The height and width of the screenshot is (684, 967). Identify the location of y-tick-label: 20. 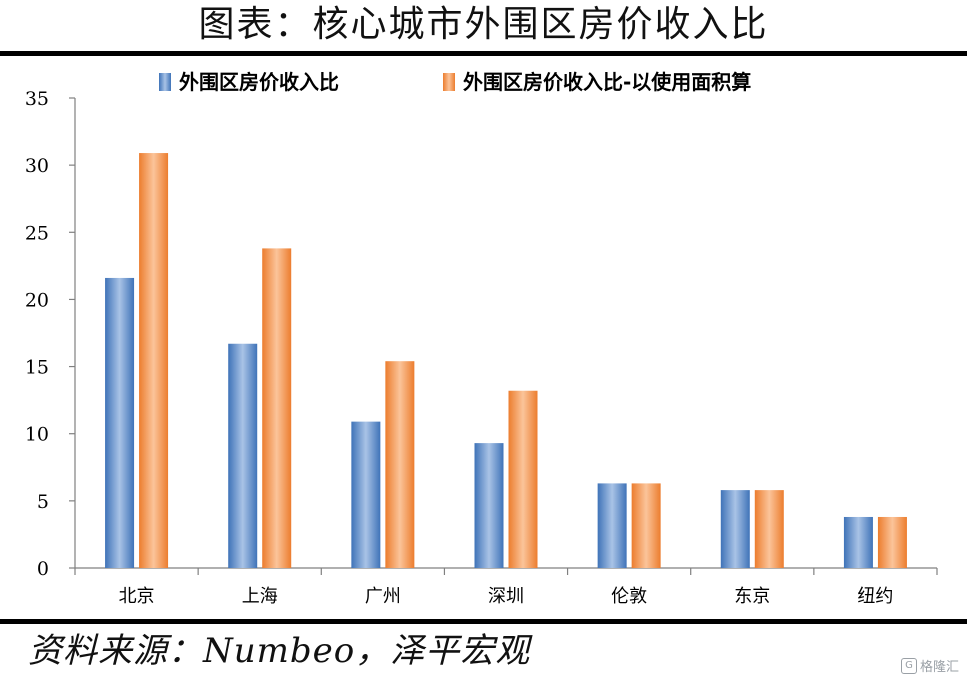
(37, 300).